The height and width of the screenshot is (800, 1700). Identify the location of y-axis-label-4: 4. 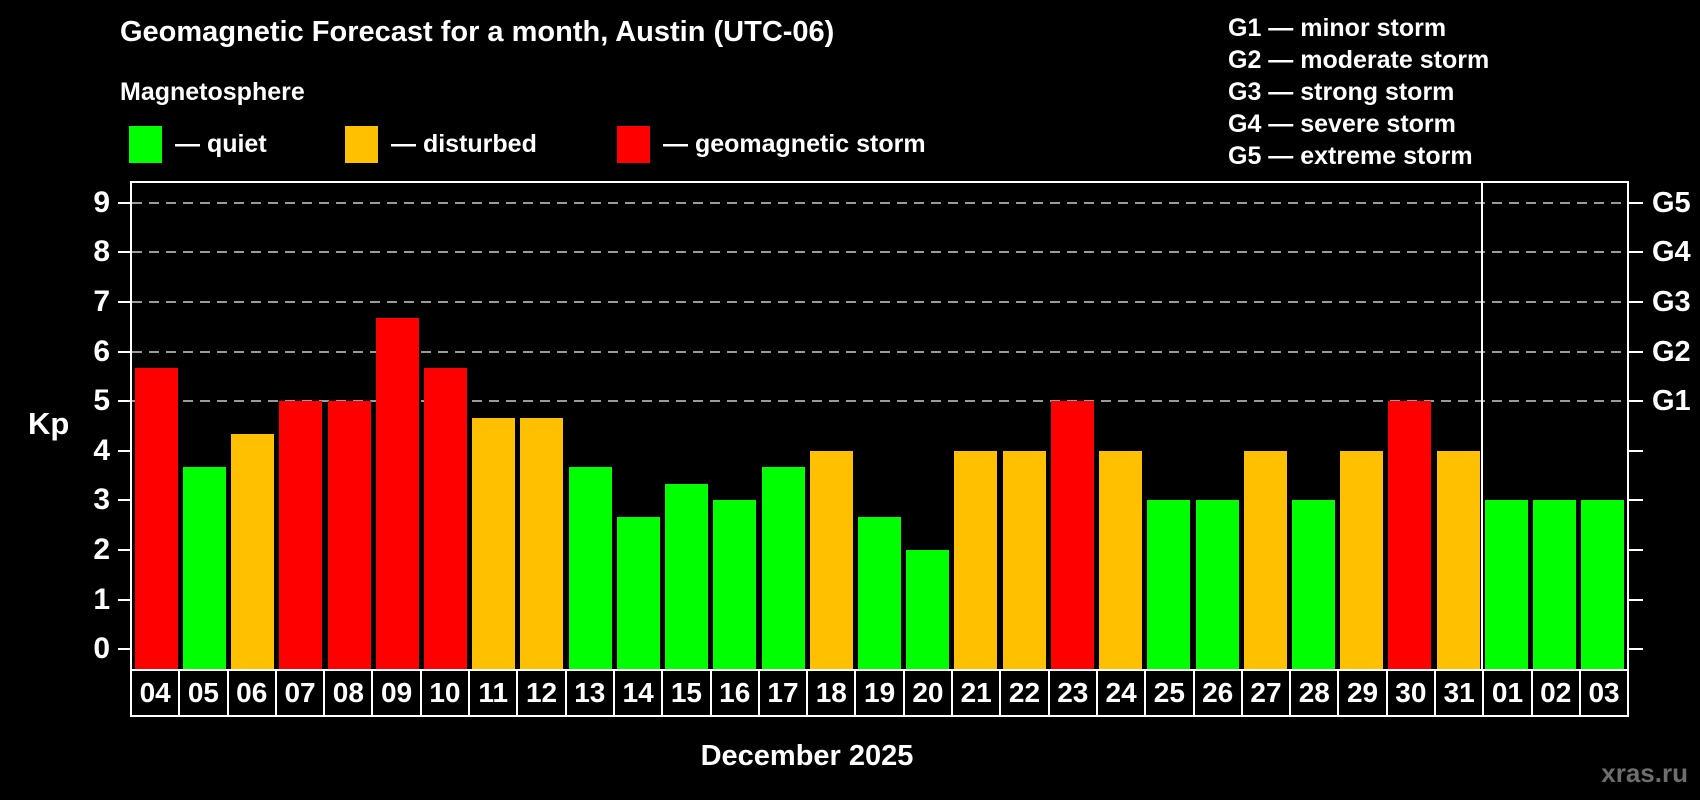
(101, 450).